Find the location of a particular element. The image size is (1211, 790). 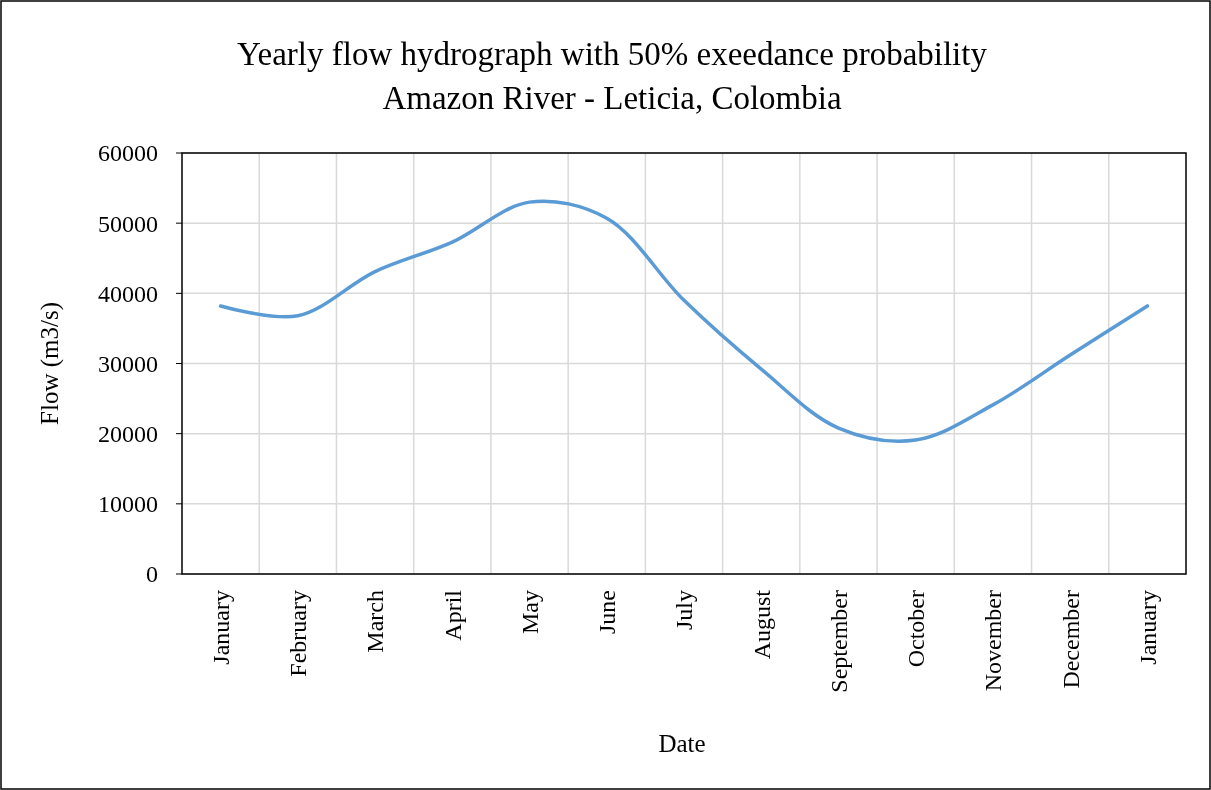

x-tick-label: December is located at coordinates (1070, 639).